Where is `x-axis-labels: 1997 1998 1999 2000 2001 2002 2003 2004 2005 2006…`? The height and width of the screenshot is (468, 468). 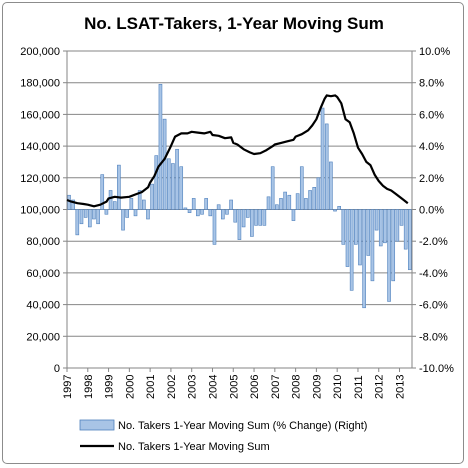
x-axis-labels: 1997 1998 1999 2000 2001 2002 2003 2004 2005 2006… is located at coordinates (234, 387).